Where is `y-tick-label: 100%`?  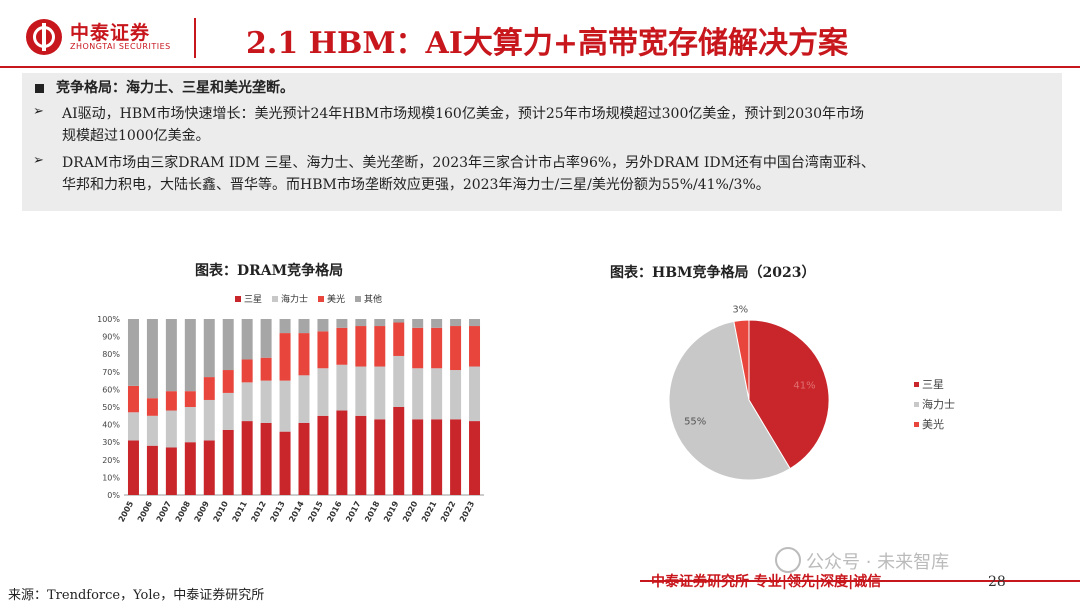 y-tick-label: 100% is located at coordinates (108, 319).